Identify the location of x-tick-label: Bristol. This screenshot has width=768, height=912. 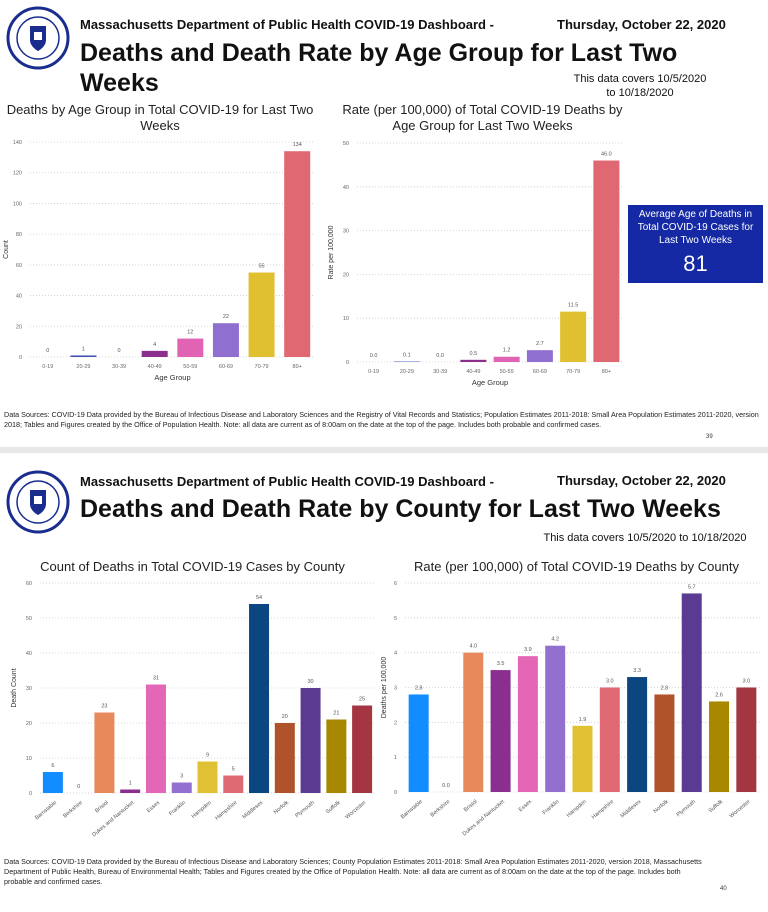
(102, 807).